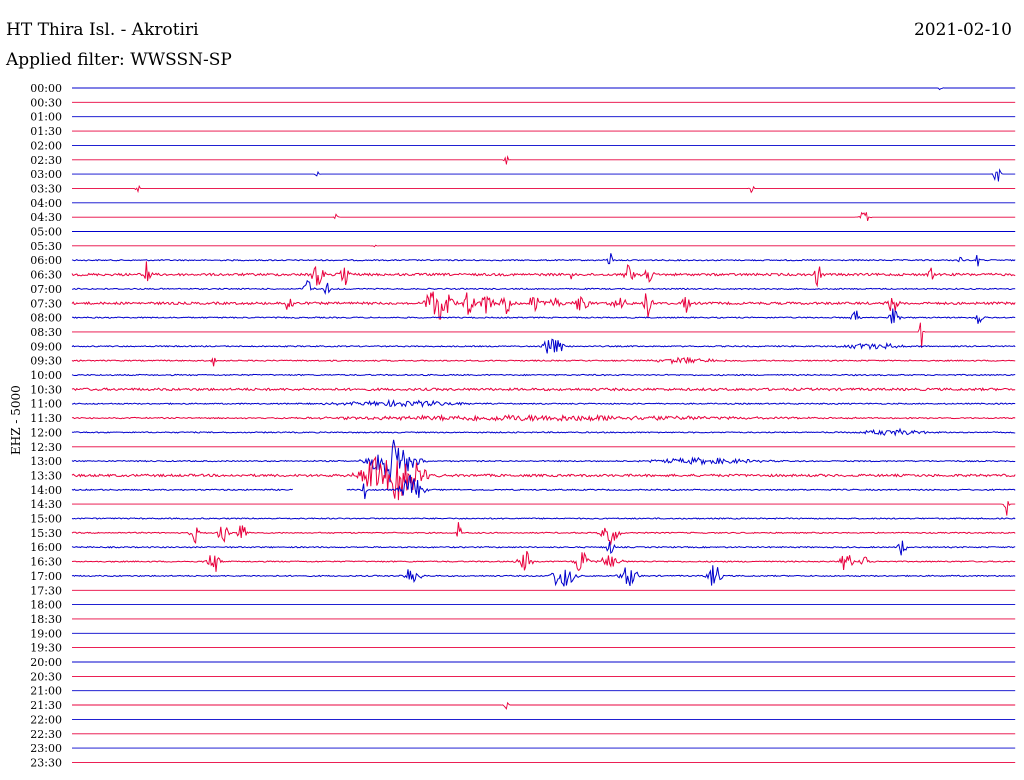 The height and width of the screenshot is (780, 1024). What do you see at coordinates (46, 490) in the screenshot?
I see `time-label-1400: 14:00` at bounding box center [46, 490].